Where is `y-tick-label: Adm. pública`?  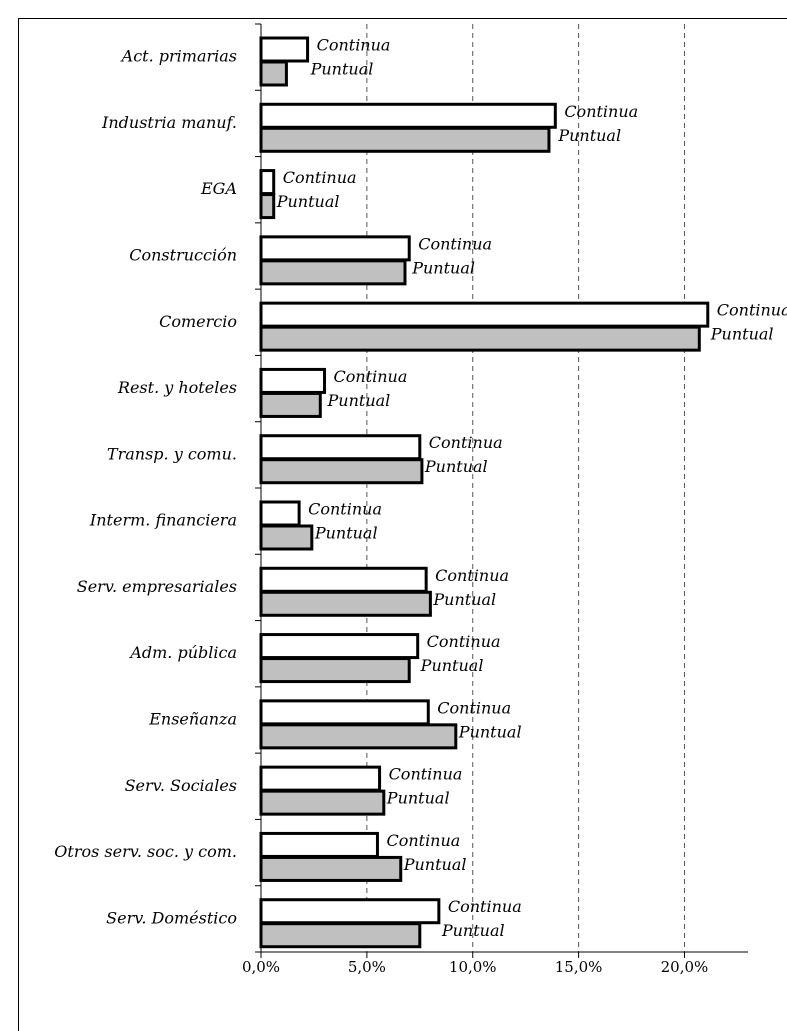 y-tick-label: Adm. pública is located at coordinates (182, 652).